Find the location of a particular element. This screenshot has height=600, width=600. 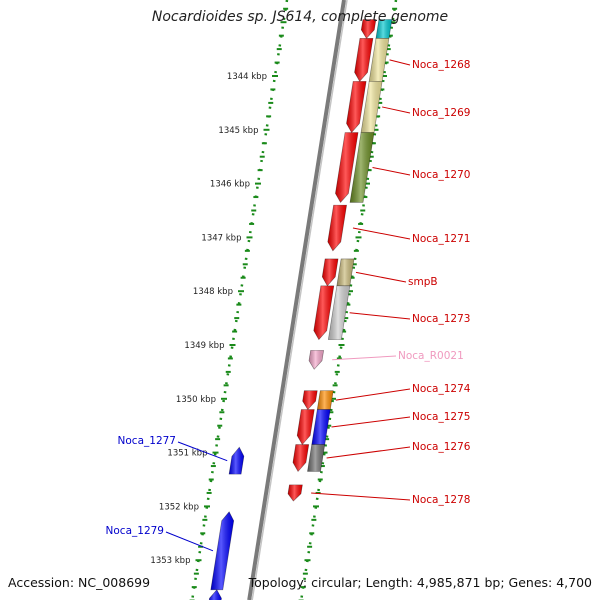

gene-smpb is located at coordinates (330, 272).